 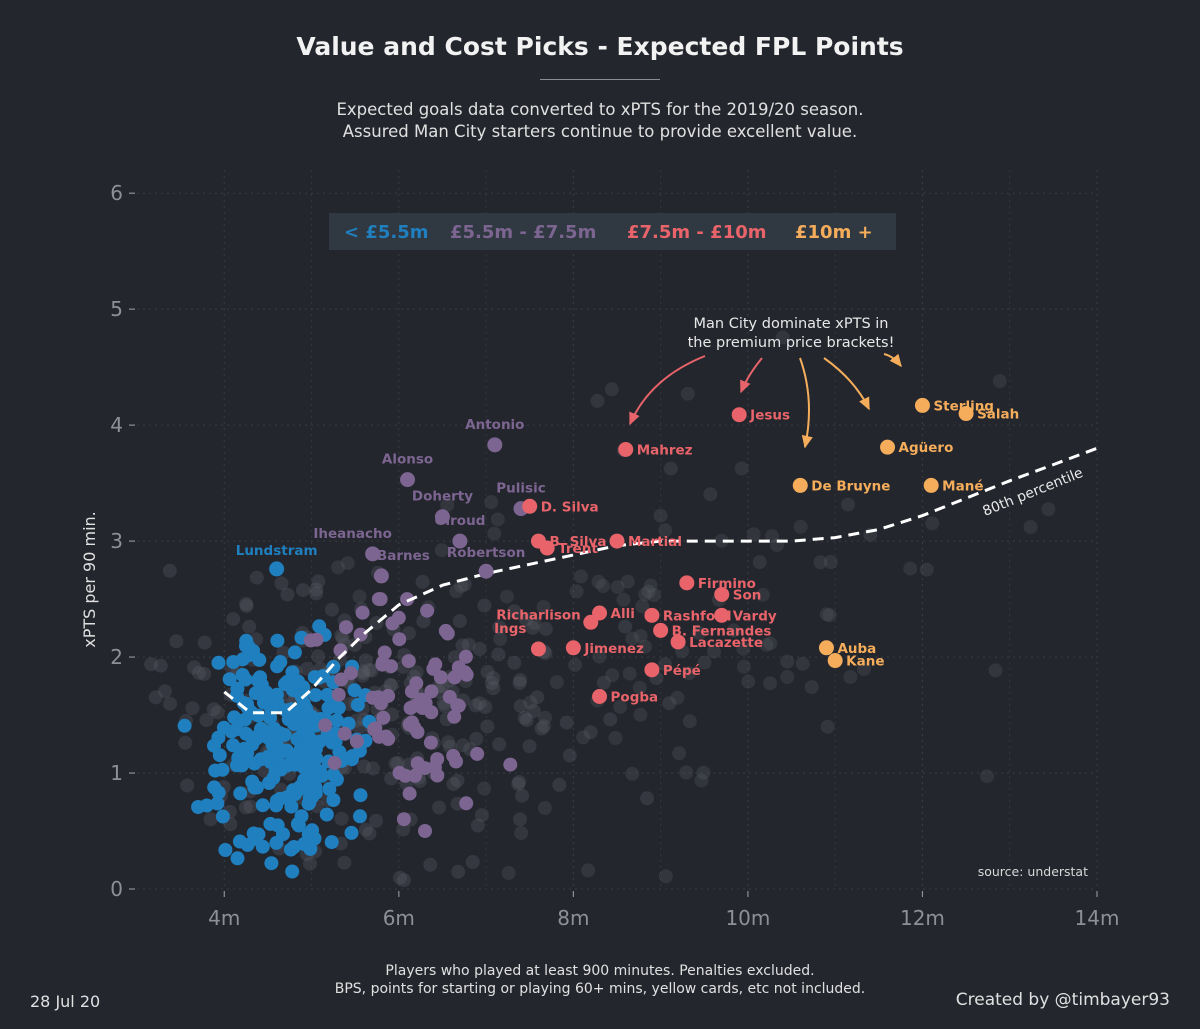 I want to click on player-label: Mané, so click(x=962, y=486).